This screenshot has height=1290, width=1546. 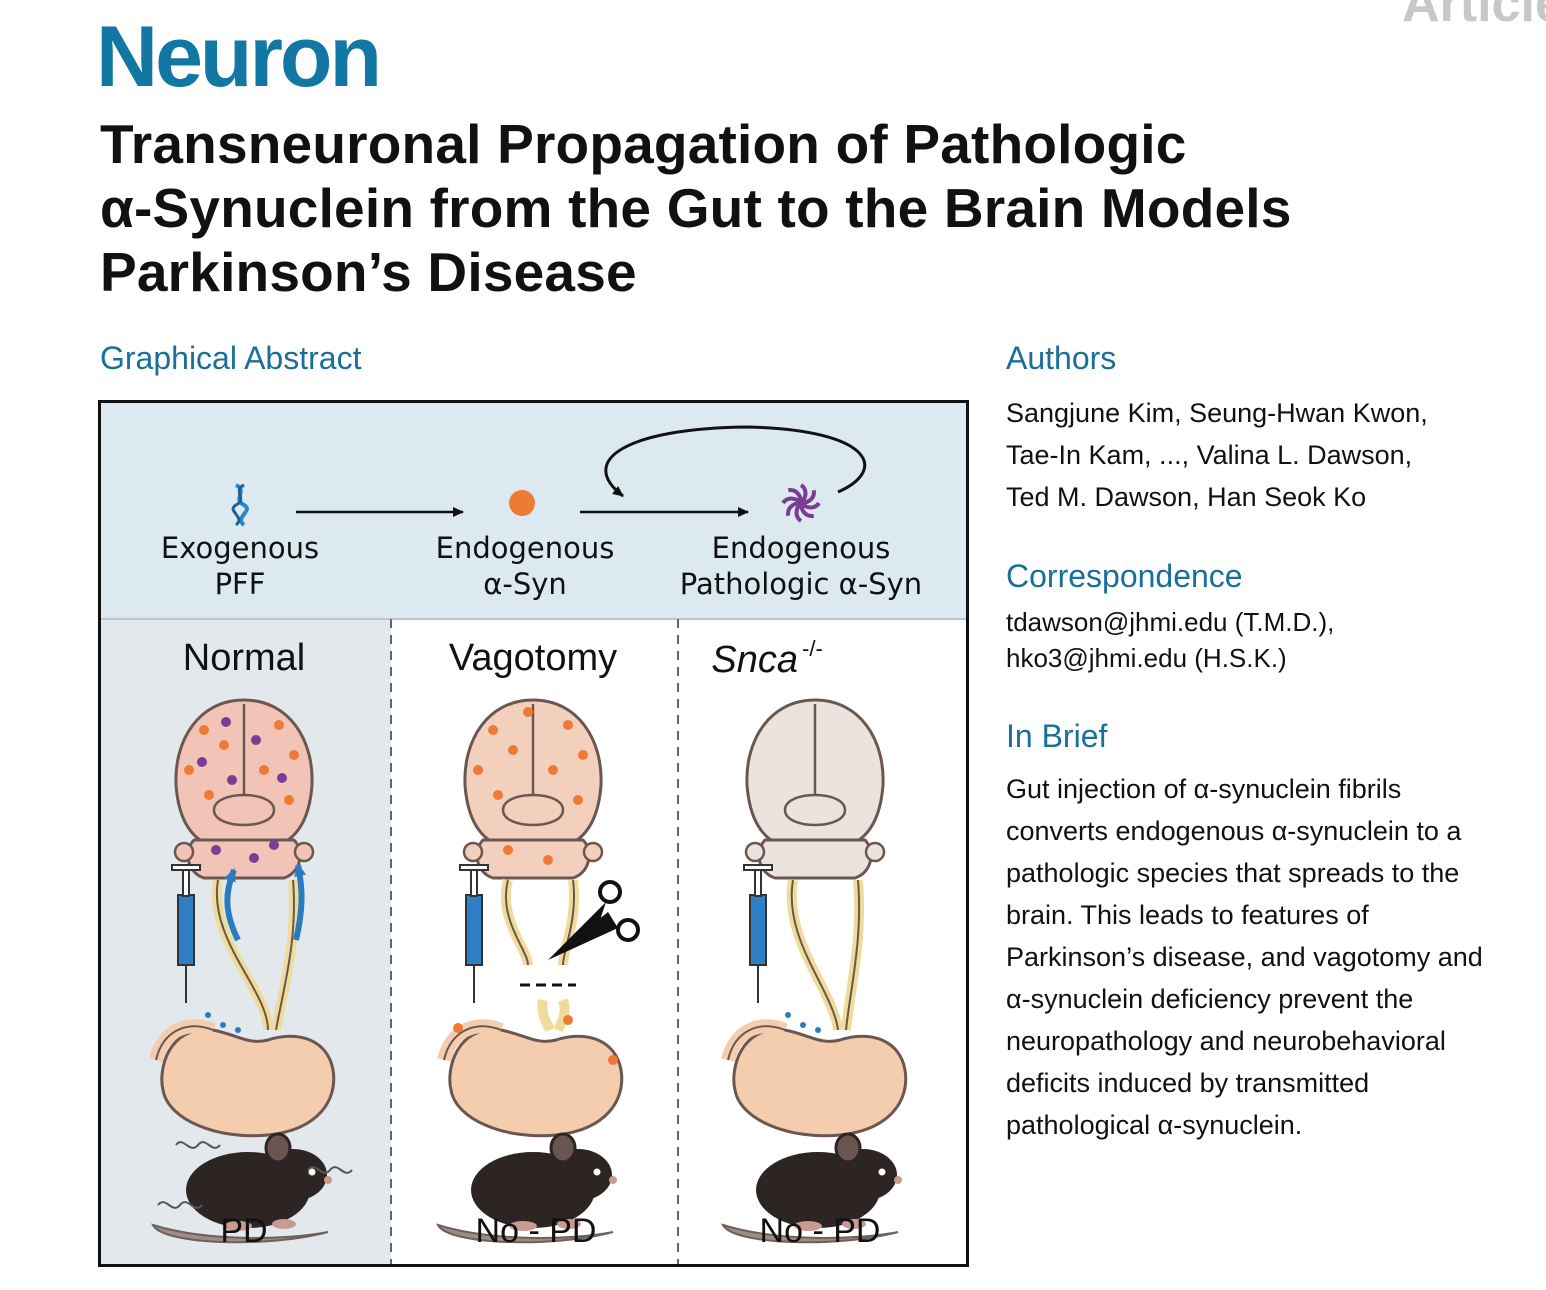 What do you see at coordinates (244, 658) in the screenshot?
I see `panel-title-normal: Normal` at bounding box center [244, 658].